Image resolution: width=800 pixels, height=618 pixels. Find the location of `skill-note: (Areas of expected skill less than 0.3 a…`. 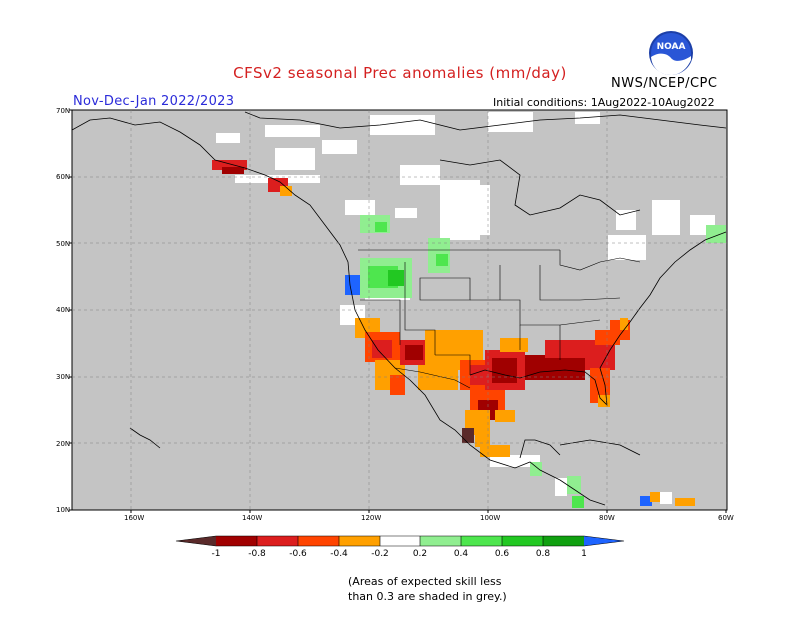

skill-note: (Areas of expected skill less than 0.3 a… is located at coordinates (427, 589).